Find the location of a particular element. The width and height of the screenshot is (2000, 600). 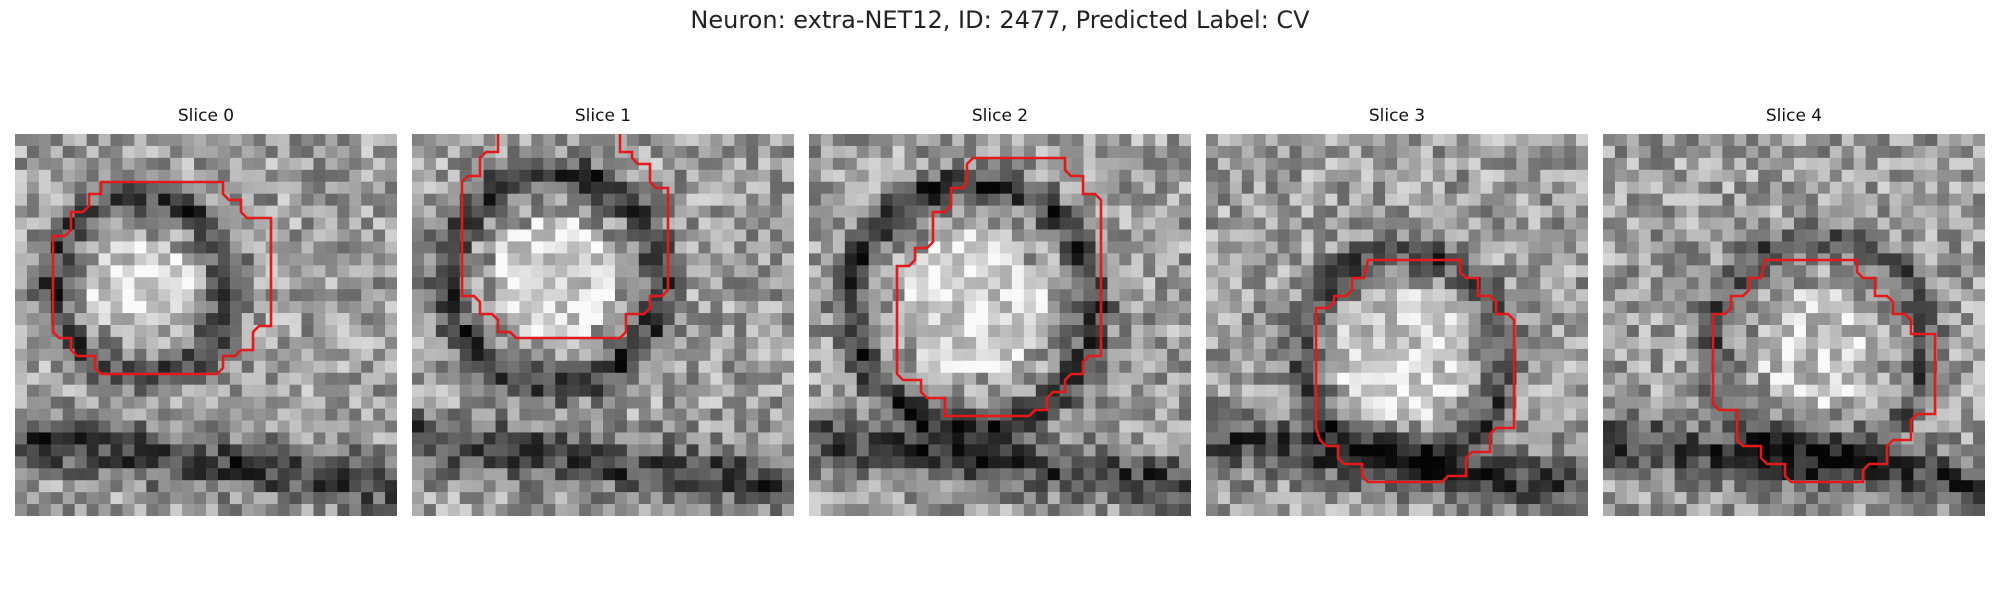

panel-title: Slice 2 is located at coordinates (1000, 116).